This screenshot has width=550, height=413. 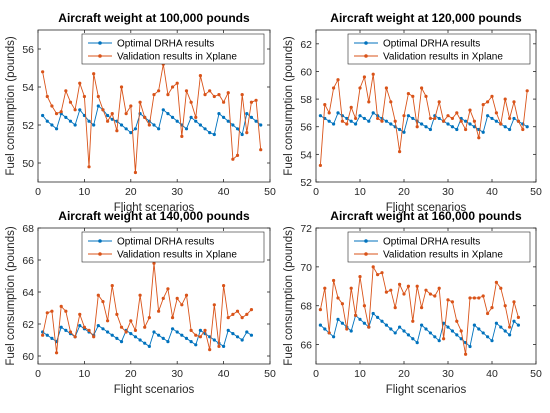 I want to click on chart-title: Aircraft weight at 120,000 pounds, so click(x=426, y=18).